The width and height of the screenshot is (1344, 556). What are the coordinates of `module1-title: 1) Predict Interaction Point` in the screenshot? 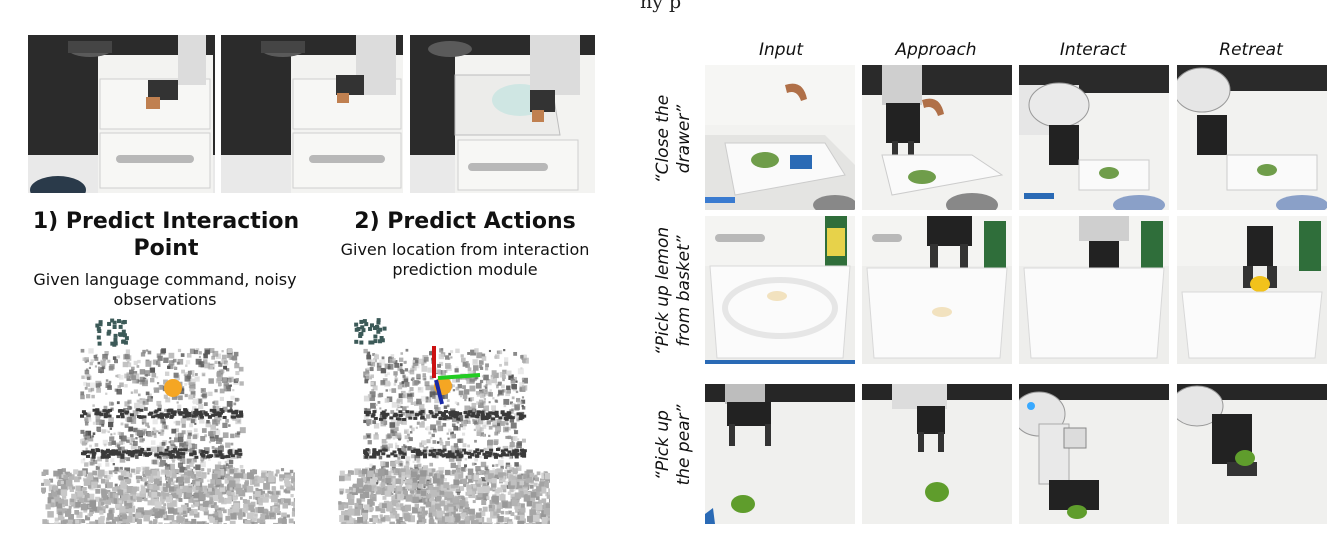 It's located at (166, 235).